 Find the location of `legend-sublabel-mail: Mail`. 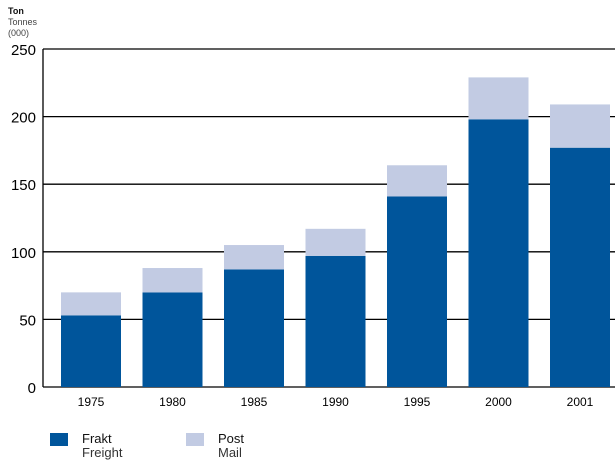

legend-sublabel-mail: Mail is located at coordinates (230, 452).